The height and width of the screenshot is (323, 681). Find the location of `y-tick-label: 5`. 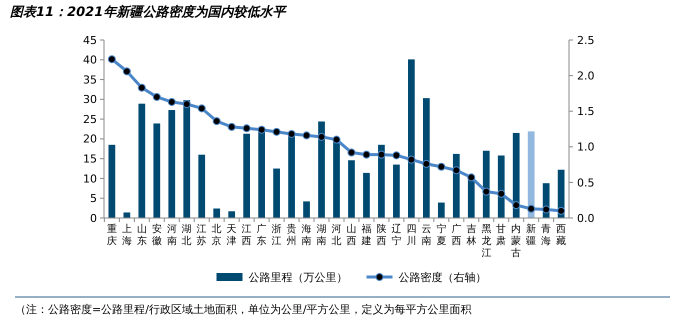

y-tick-label: 5 is located at coordinates (93, 199).